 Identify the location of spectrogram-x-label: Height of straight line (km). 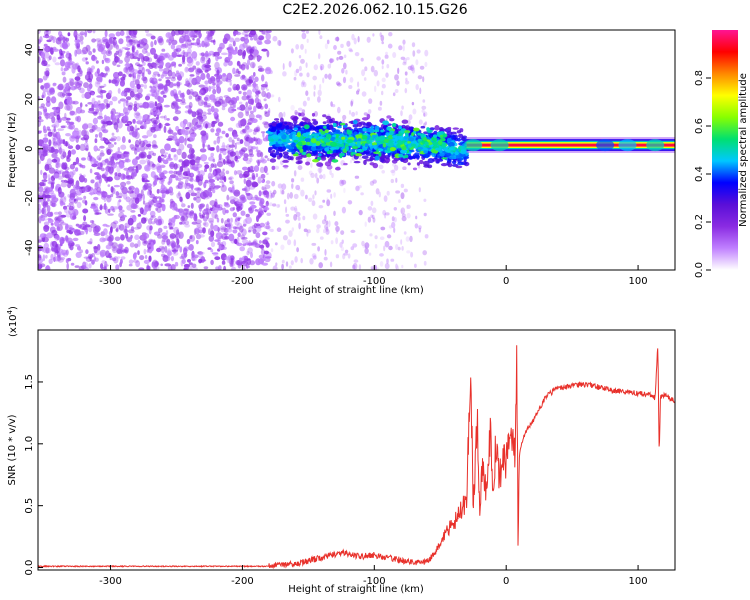
(356, 290).